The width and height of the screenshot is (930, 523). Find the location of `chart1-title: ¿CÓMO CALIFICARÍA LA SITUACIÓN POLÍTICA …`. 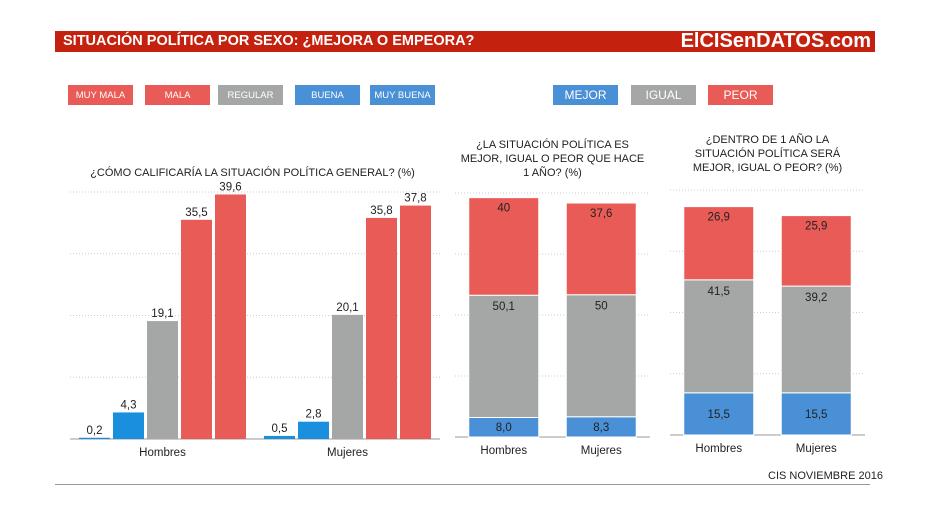

chart1-title: ¿CÓMO CALIFICARÍA LA SITUACIÓN POLÍTICA … is located at coordinates (252, 173).